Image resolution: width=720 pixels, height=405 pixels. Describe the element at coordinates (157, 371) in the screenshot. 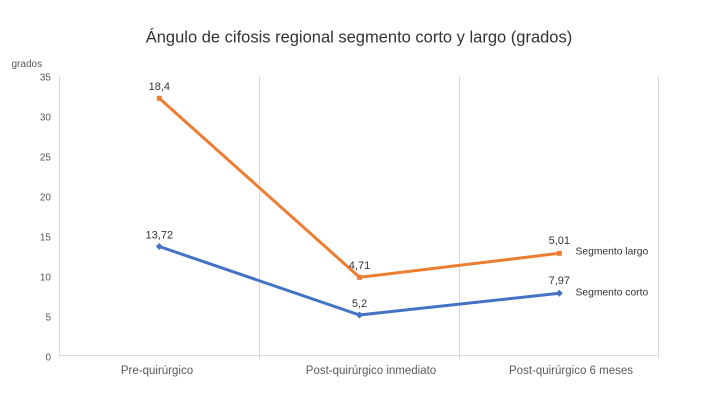

I see `svg-text: Pre-quirúrgico` at that location.